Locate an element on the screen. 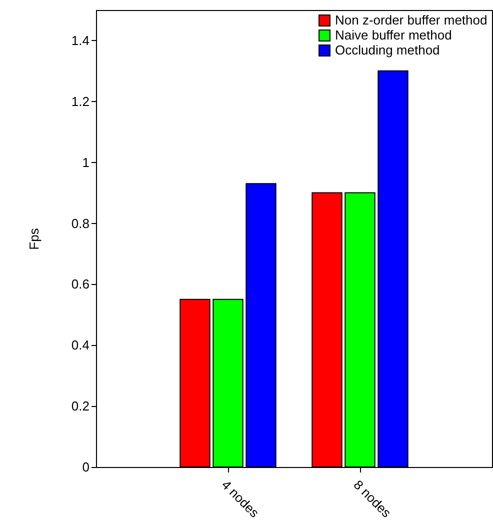 Image resolution: width=493 pixels, height=524 pixels. legend-label: Non z-order buffer method is located at coordinates (411, 20).